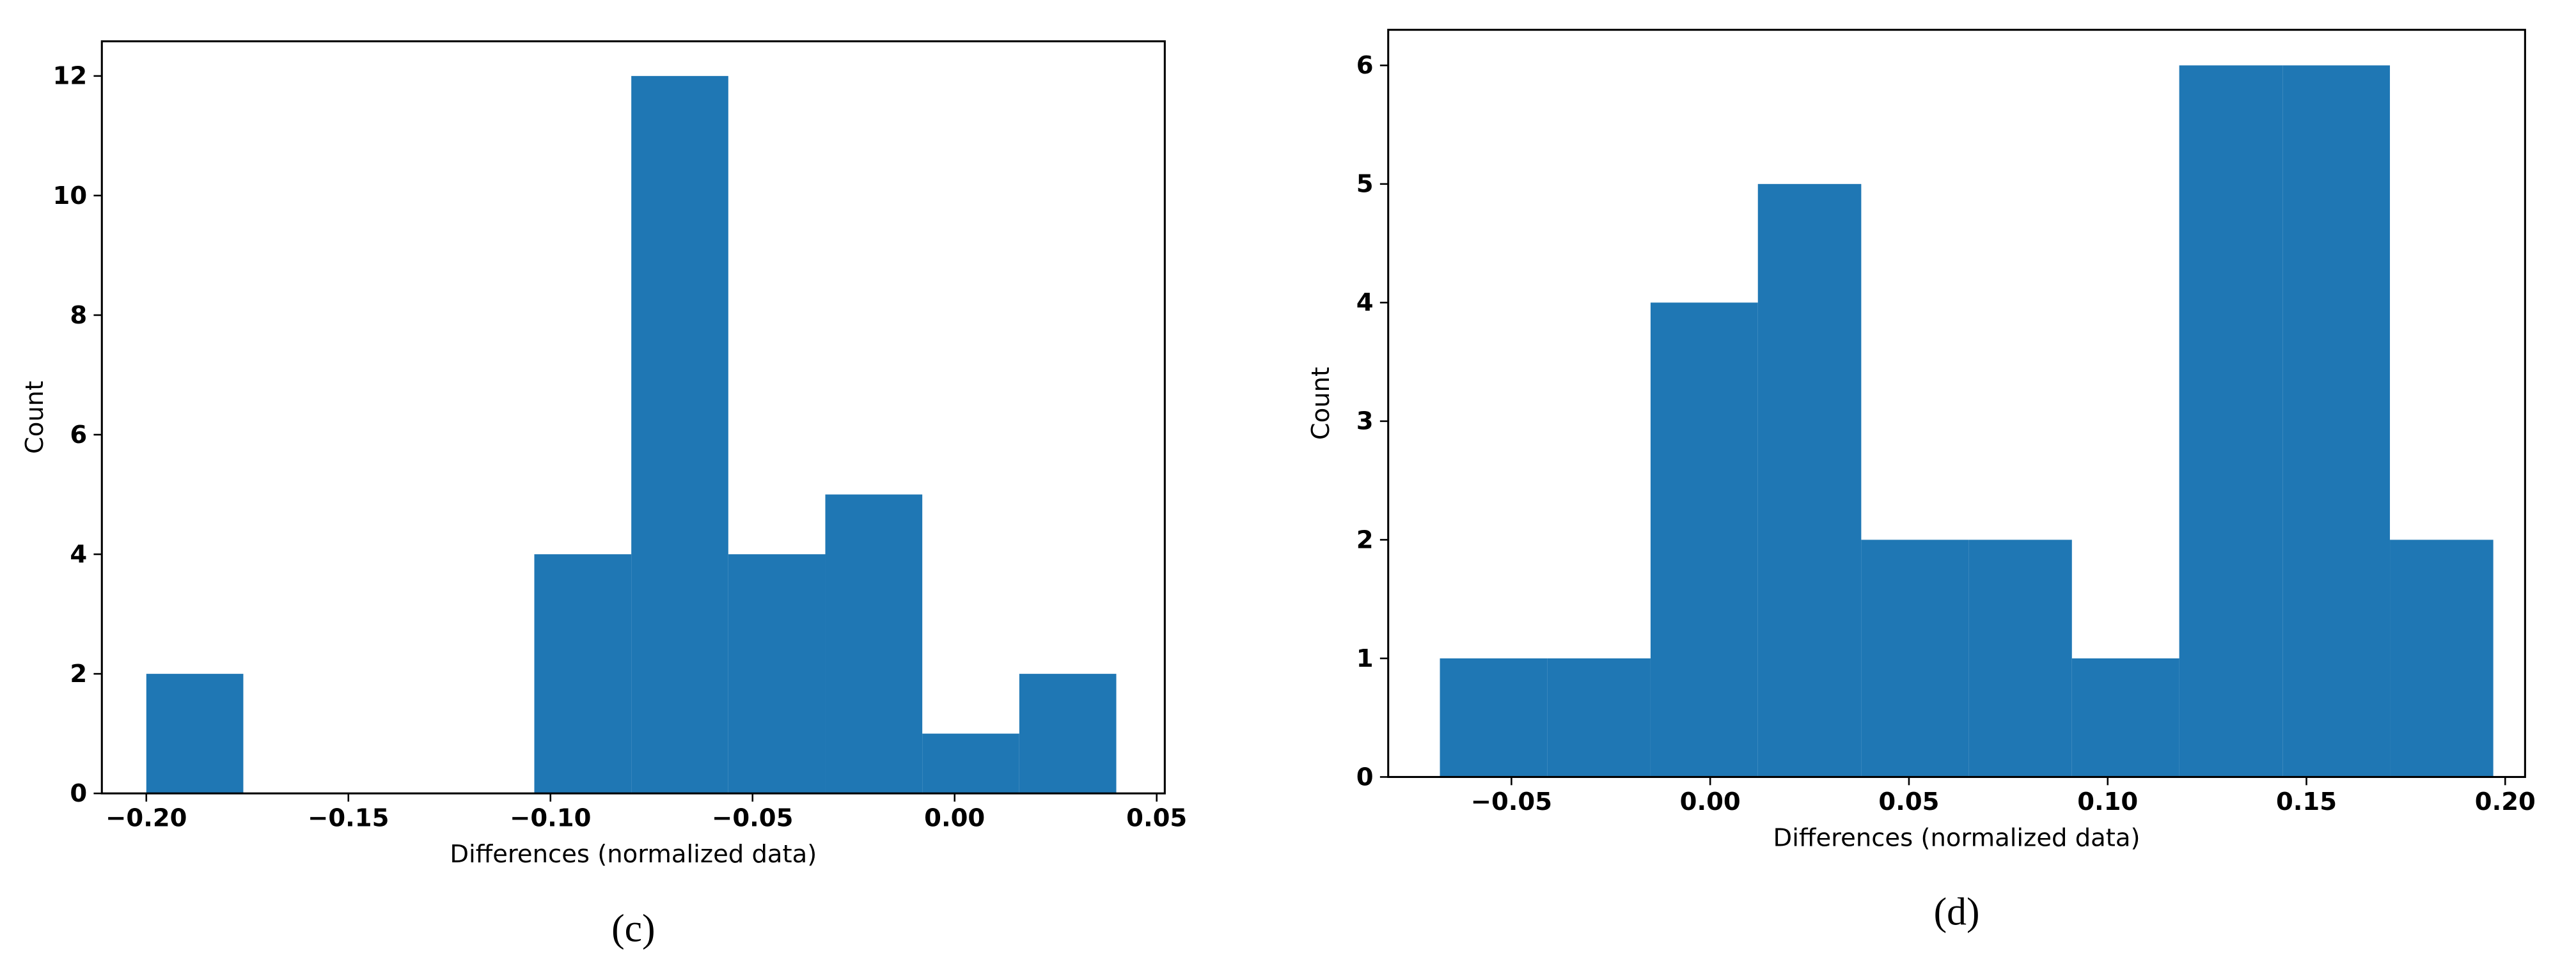 This screenshot has height=971, width=2576. What do you see at coordinates (550, 818) in the screenshot?
I see `x-tick-label: −0.10` at bounding box center [550, 818].